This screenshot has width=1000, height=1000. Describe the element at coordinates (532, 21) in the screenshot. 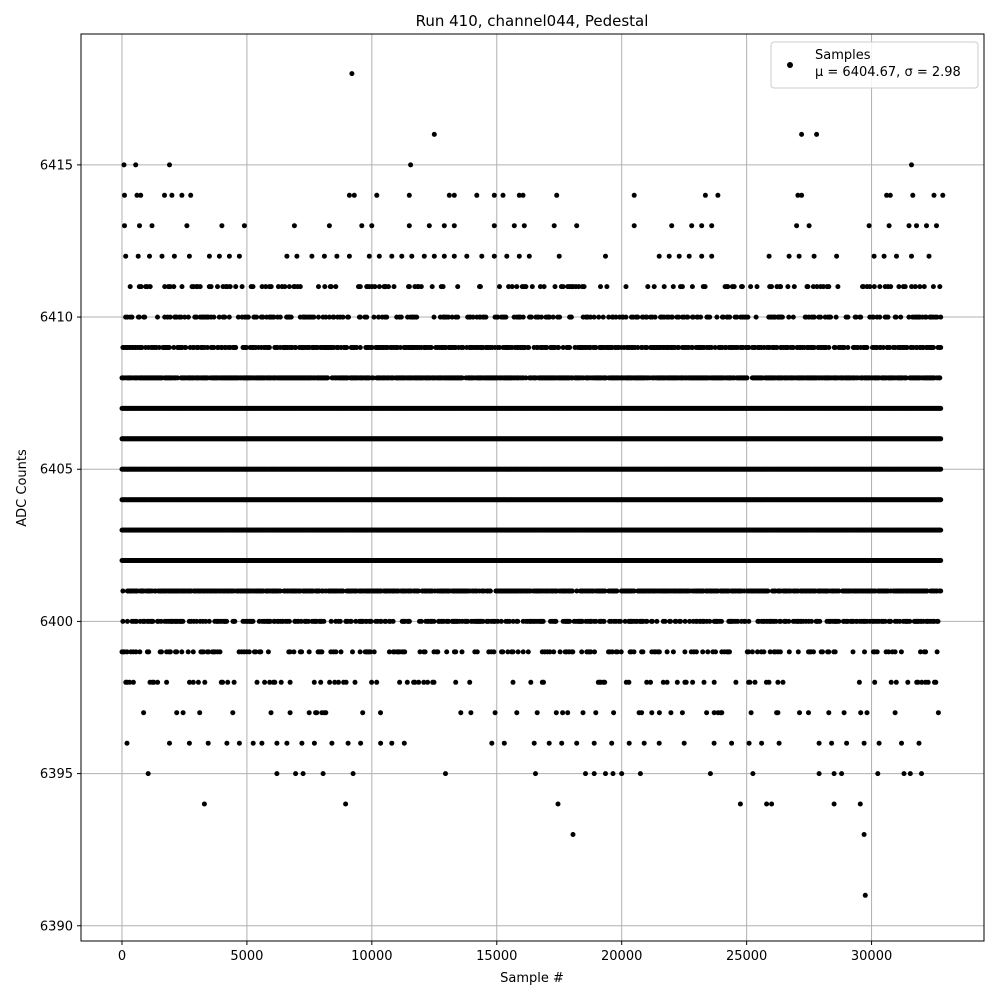

I see `chart-title: Run 410, channel044, Pedestal` at that location.